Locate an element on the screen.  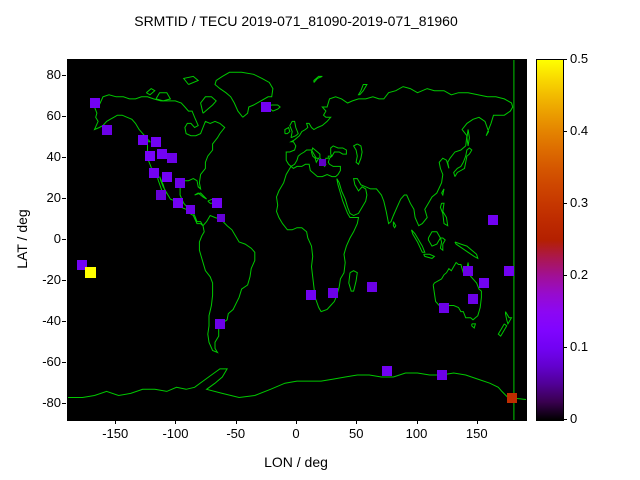
y-tick-label: 40 is located at coordinates (53, 157).